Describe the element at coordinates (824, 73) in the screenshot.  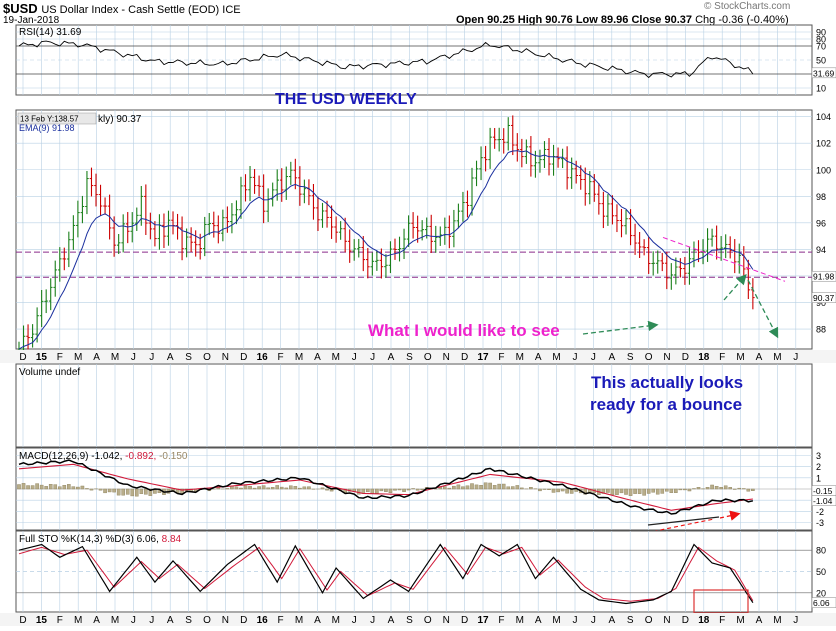
I see `rsi-value-tag: 31.69` at that location.